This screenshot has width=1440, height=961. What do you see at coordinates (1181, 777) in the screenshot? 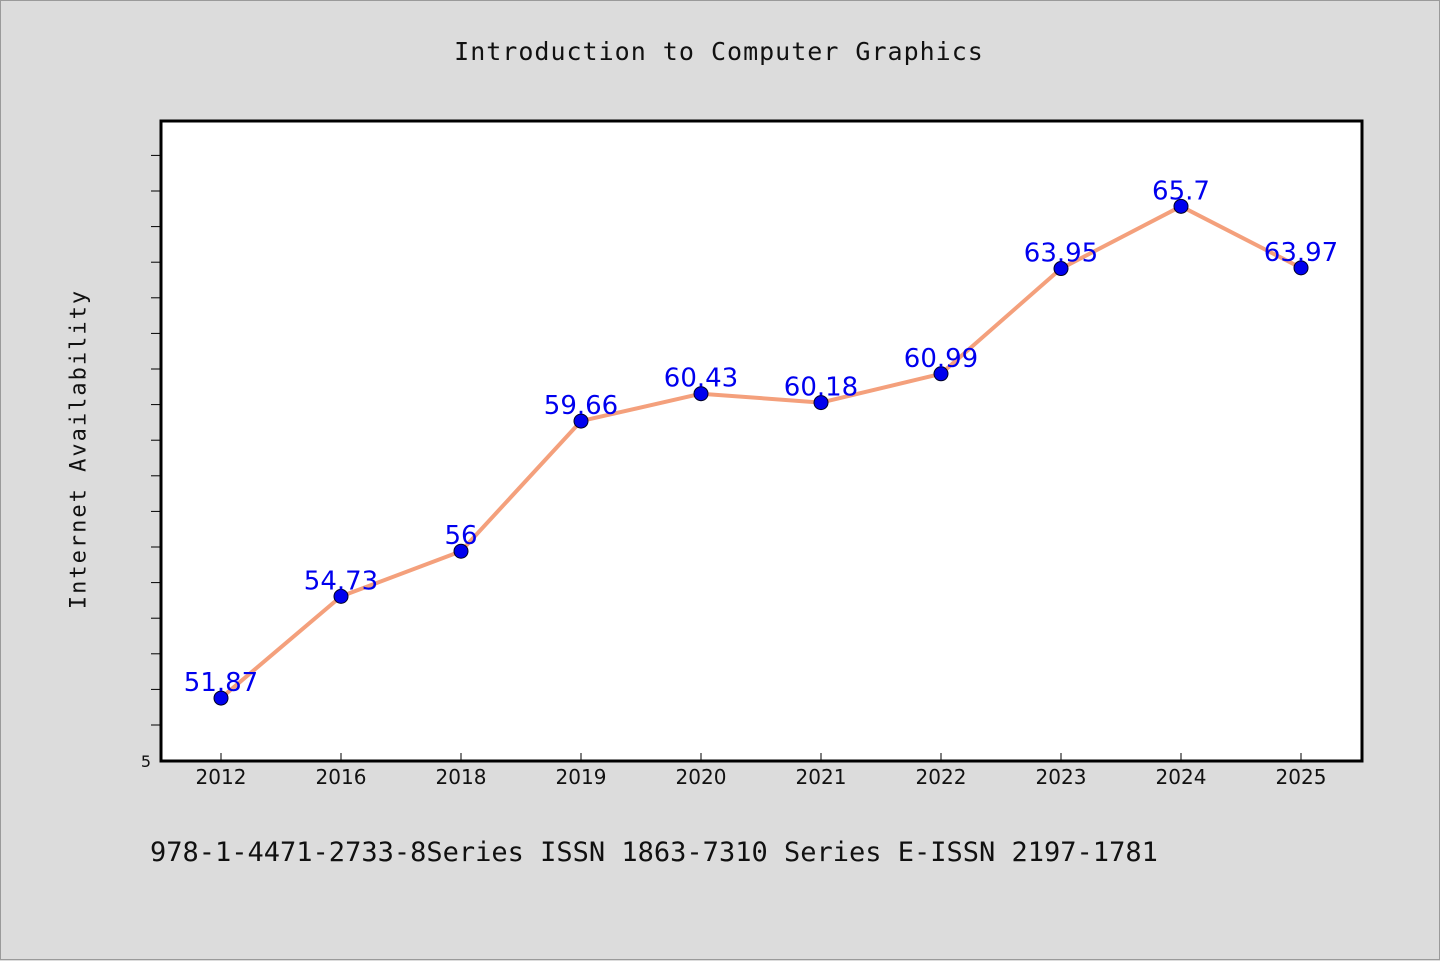
I see `x-tick-label: 2024` at bounding box center [1181, 777].